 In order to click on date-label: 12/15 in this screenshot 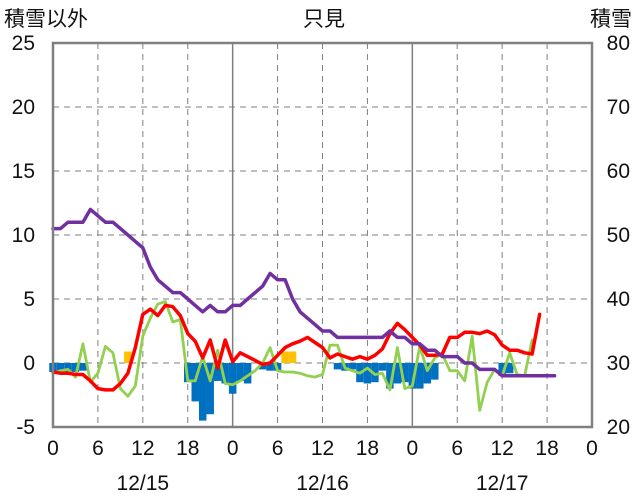, I will do `click(143, 483)`.